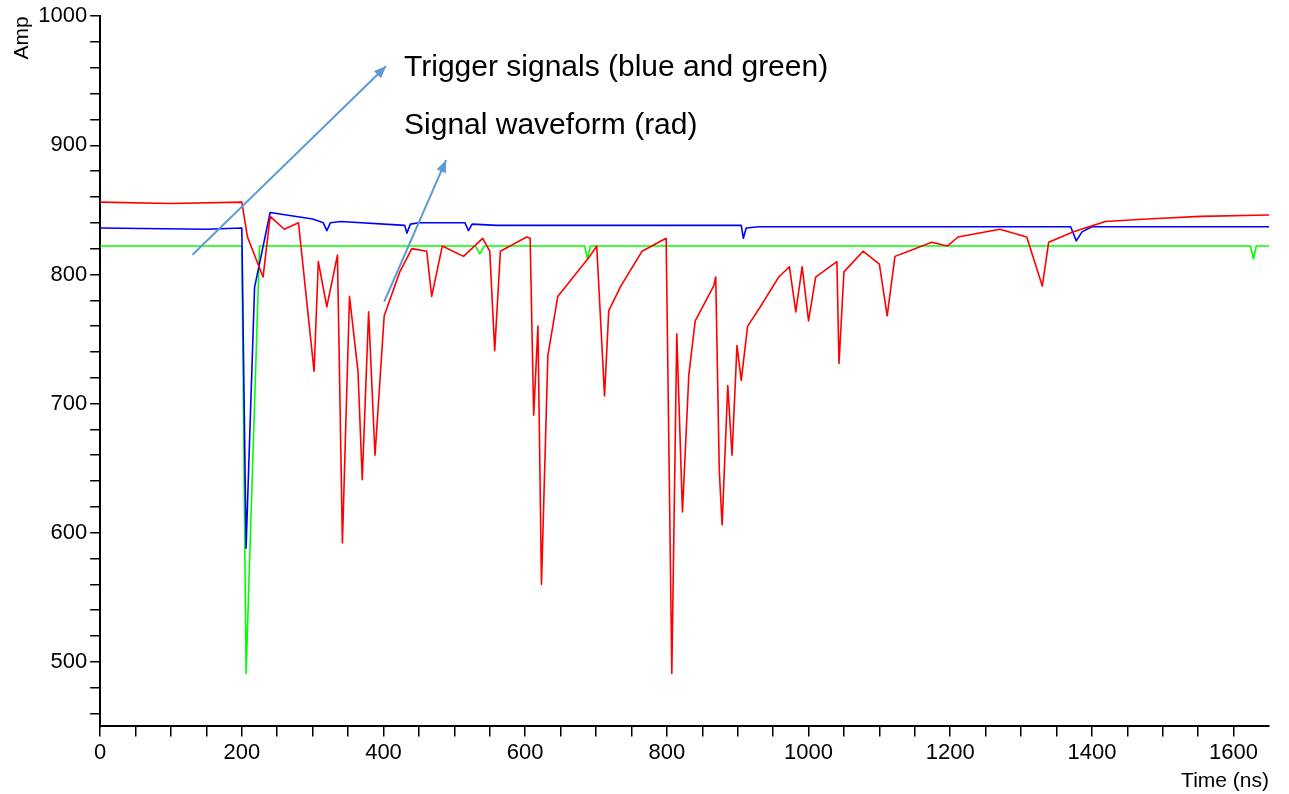 The image size is (1289, 794). I want to click on x-tick-label: 800, so click(667, 751).